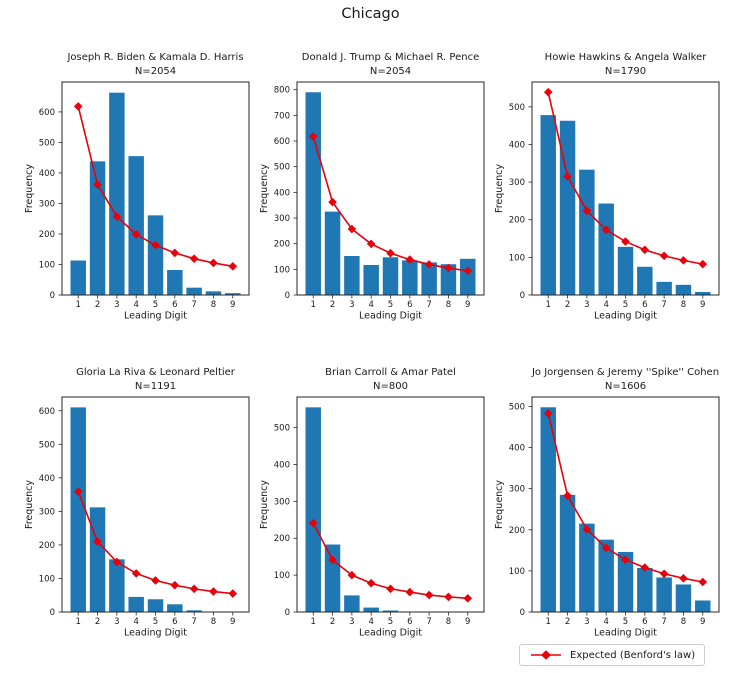 This screenshot has width=741, height=673. I want to click on x-tick-label: 1, so click(548, 305).